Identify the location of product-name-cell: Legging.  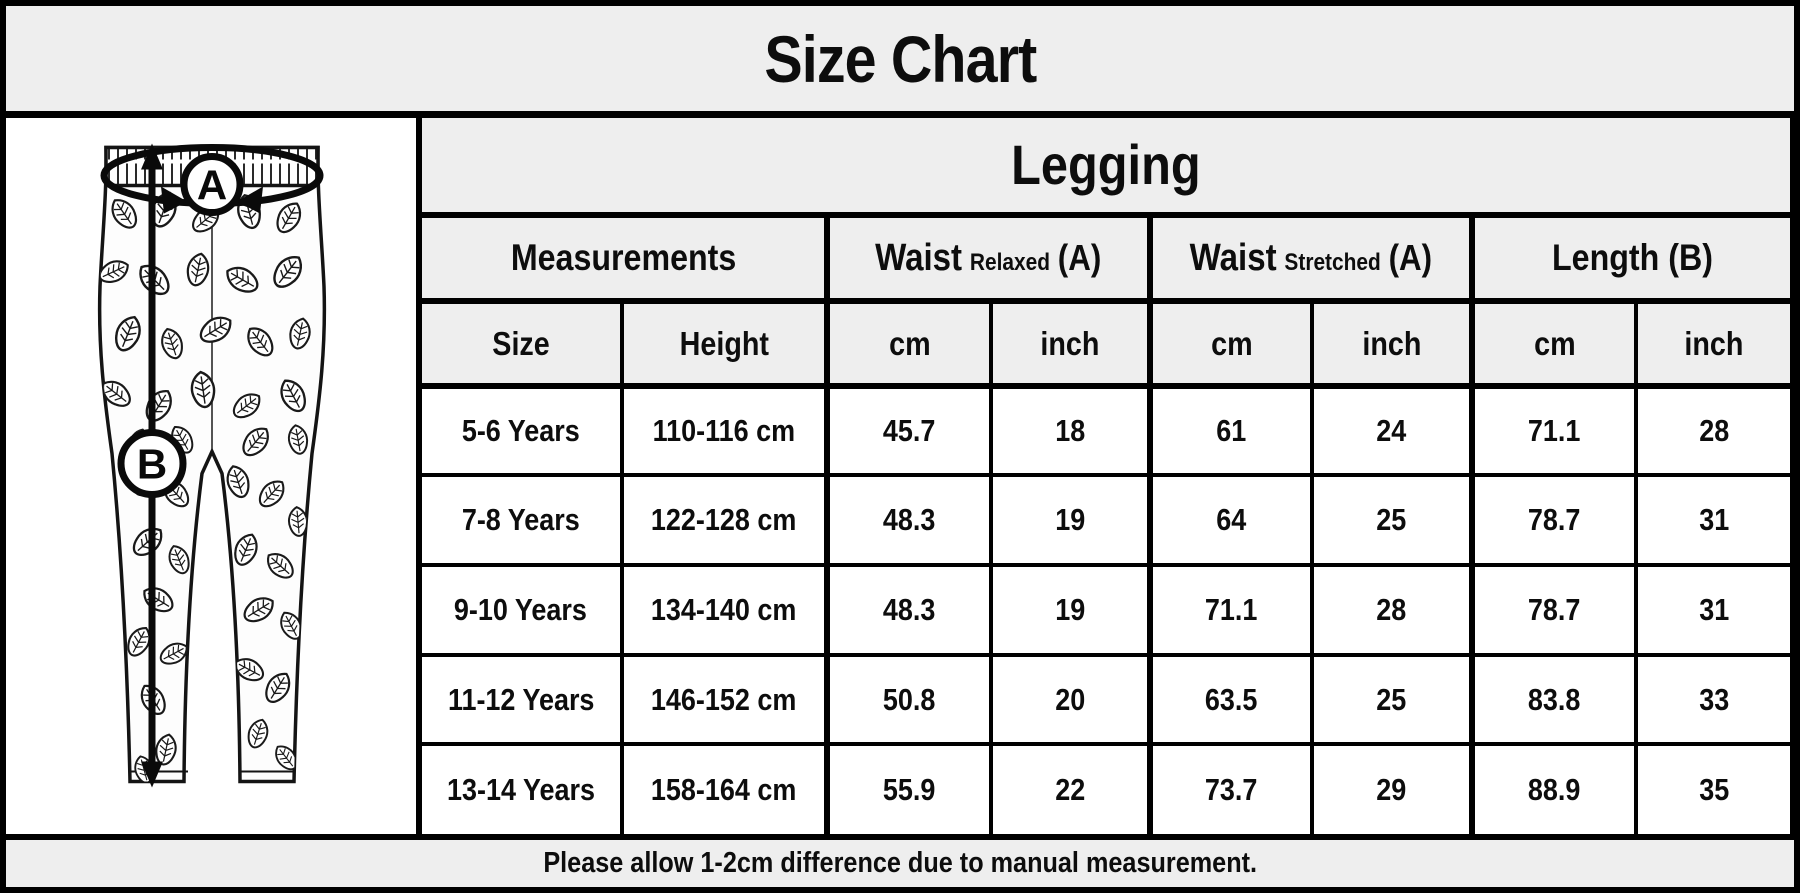
(1106, 168).